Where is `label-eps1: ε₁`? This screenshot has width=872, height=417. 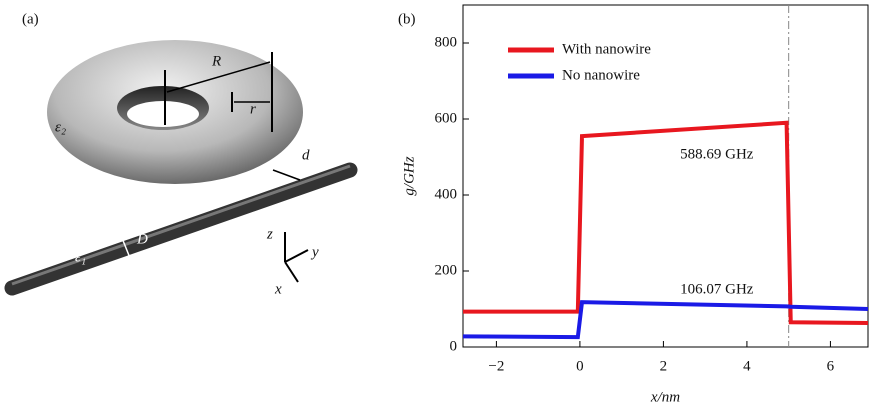 label-eps1: ε₁ is located at coordinates (80, 257).